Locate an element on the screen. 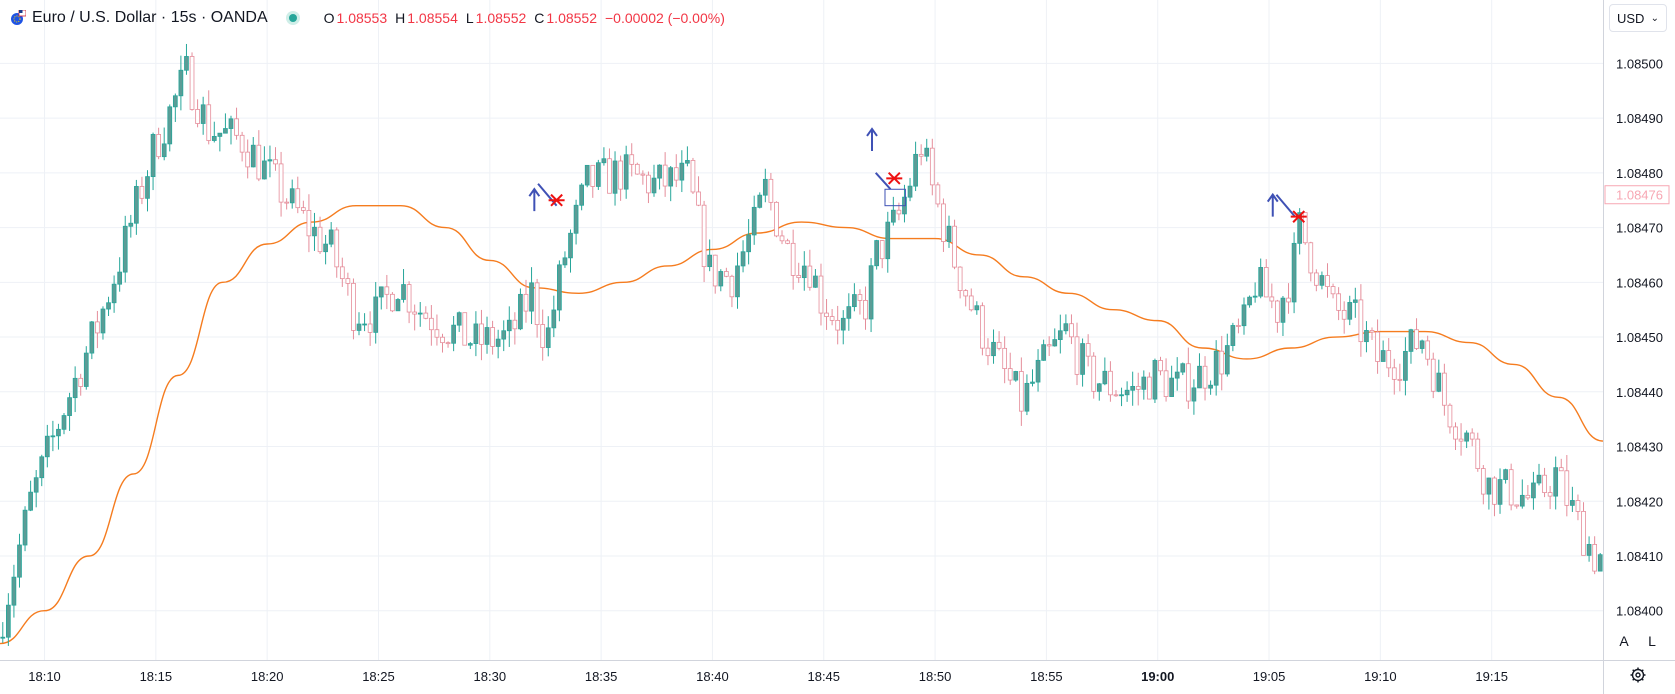  symbol-flags-icon is located at coordinates (18, 17).